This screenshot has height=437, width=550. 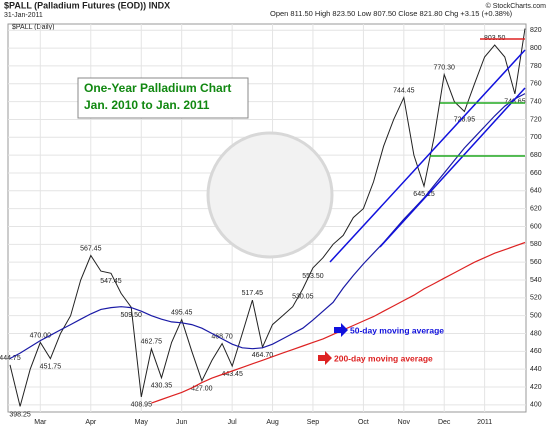 I want to click on x-tick-label: Jun, so click(x=181, y=422).